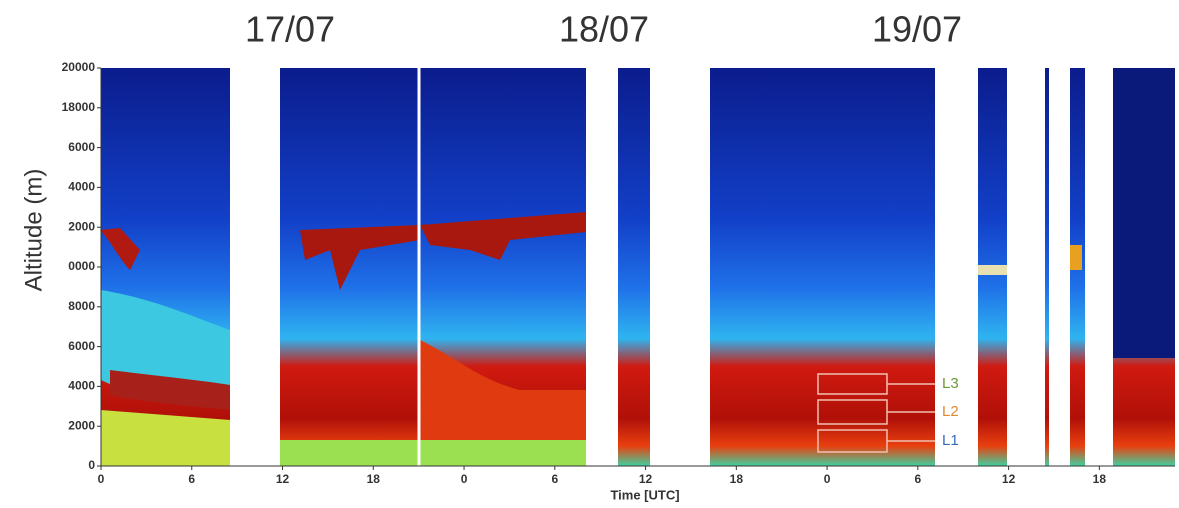 The image size is (1179, 508). Describe the element at coordinates (876, 413) in the screenshot. I see `layer-boxes` at that location.